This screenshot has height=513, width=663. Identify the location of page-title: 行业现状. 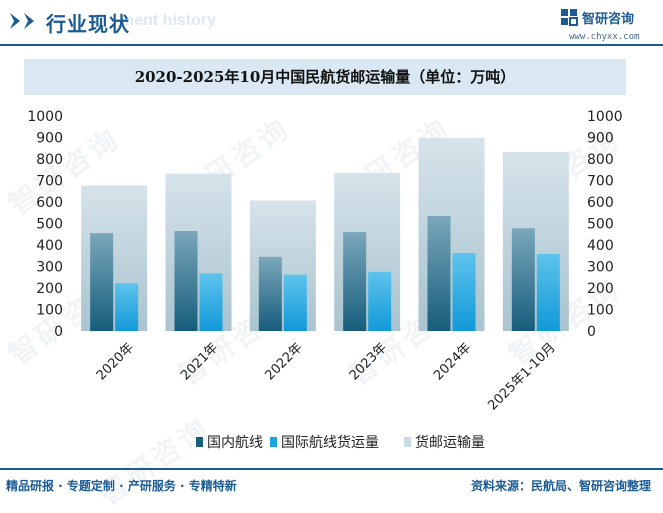
(88, 24).